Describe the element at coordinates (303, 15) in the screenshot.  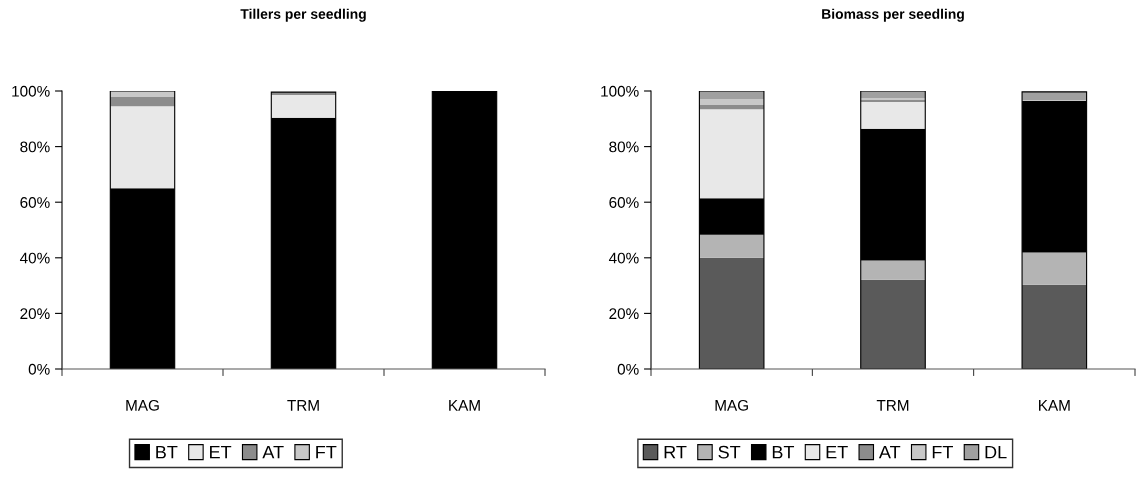
I see `chart-title: Tillers per seedling` at that location.